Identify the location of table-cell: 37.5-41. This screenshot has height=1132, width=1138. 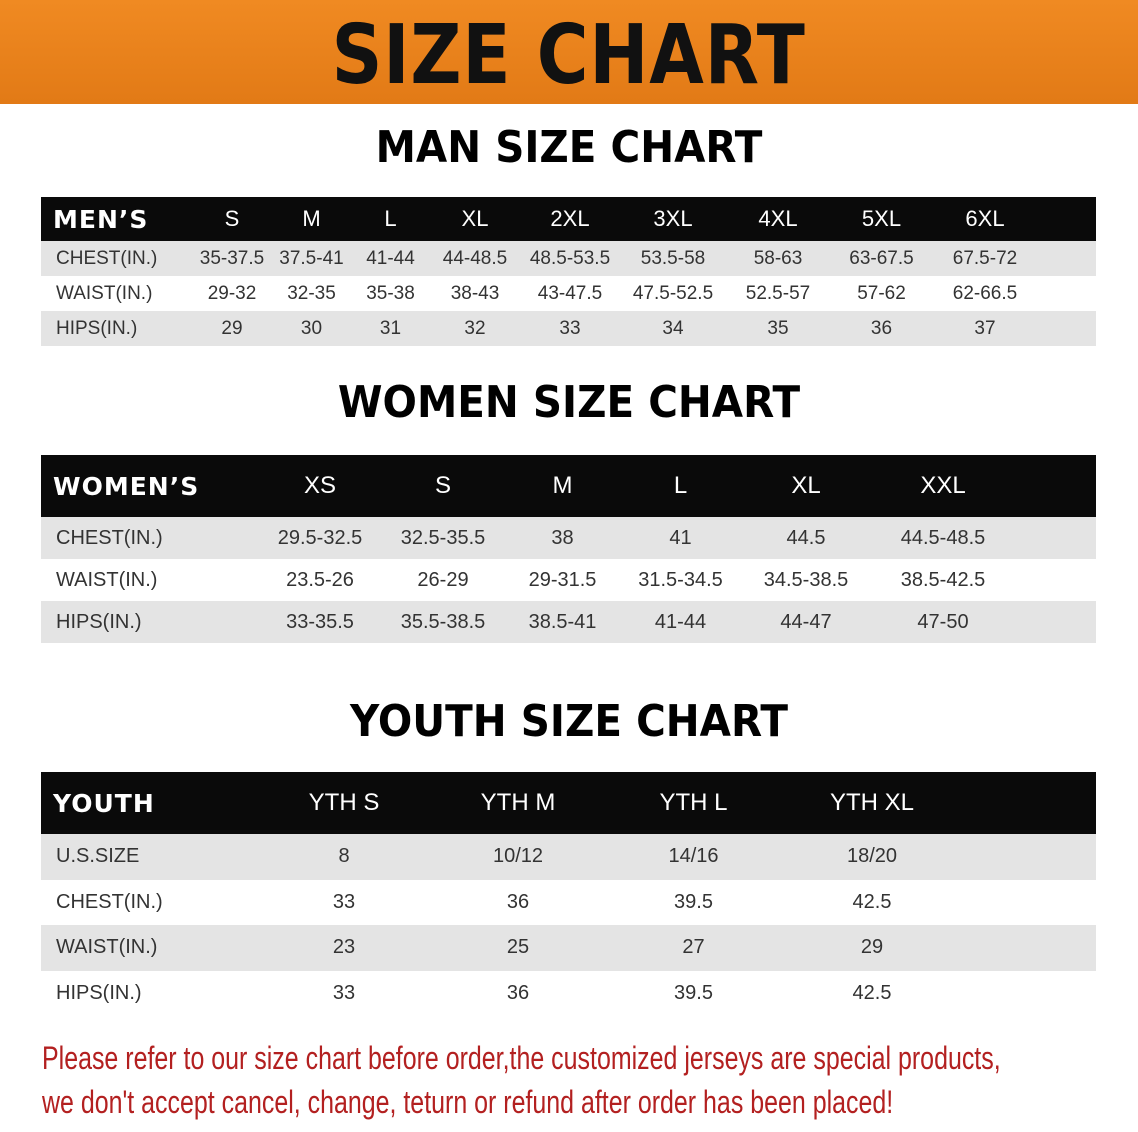
(311, 258).